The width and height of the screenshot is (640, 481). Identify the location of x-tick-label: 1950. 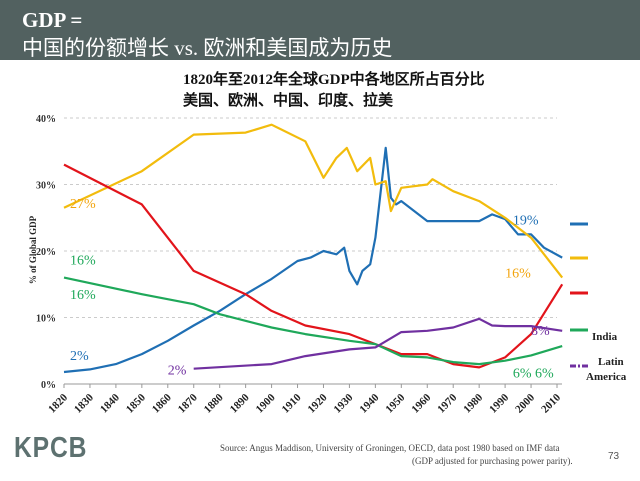
(395, 403).